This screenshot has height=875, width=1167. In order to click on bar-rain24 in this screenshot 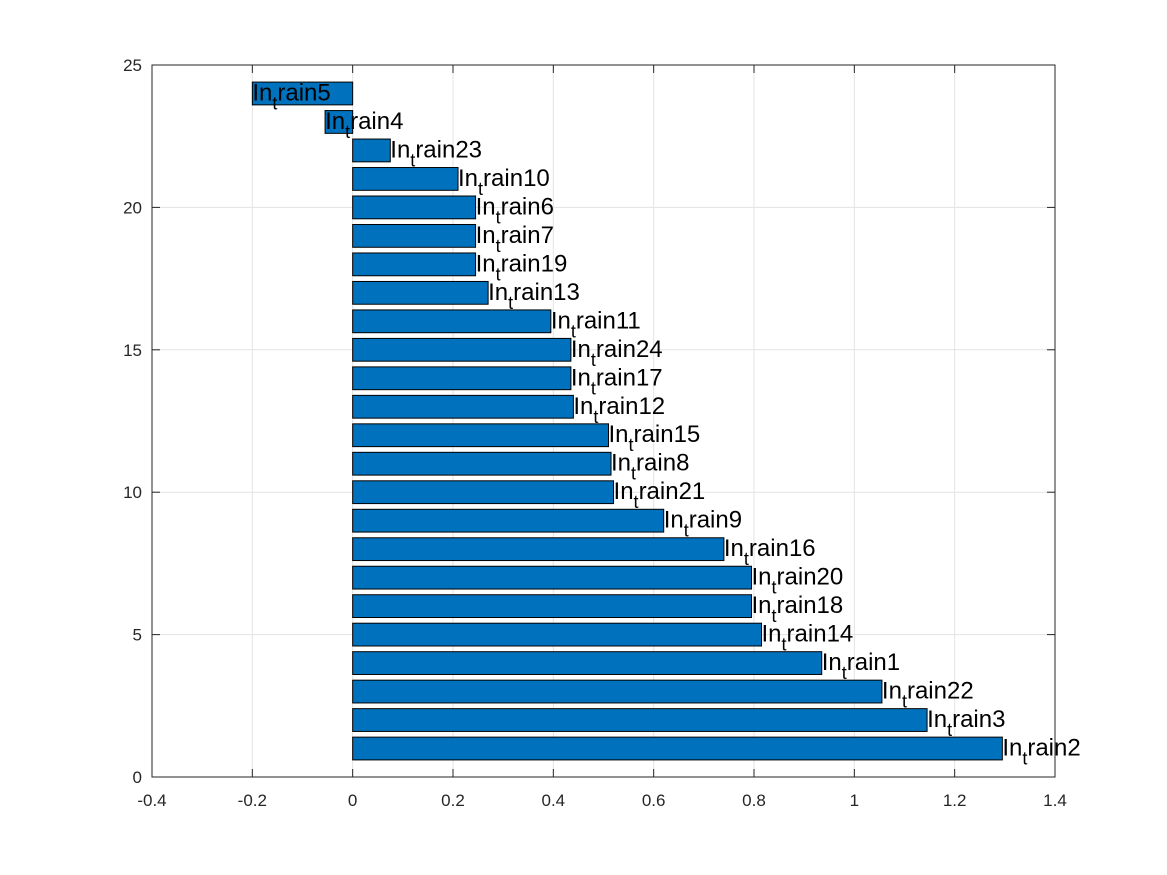, I will do `click(462, 349)`.